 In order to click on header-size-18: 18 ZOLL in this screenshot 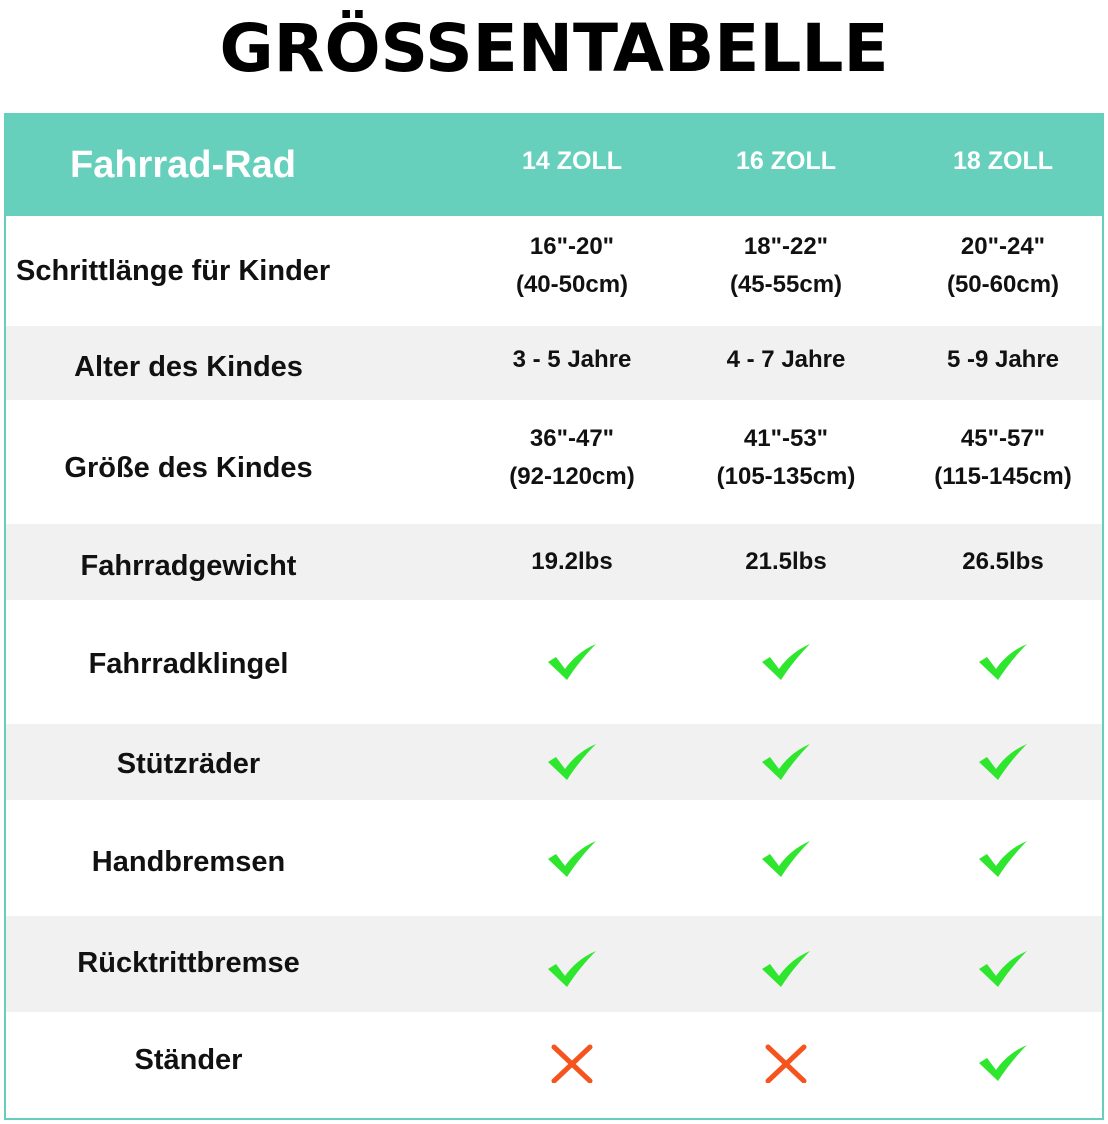, I will do `click(1002, 161)`.